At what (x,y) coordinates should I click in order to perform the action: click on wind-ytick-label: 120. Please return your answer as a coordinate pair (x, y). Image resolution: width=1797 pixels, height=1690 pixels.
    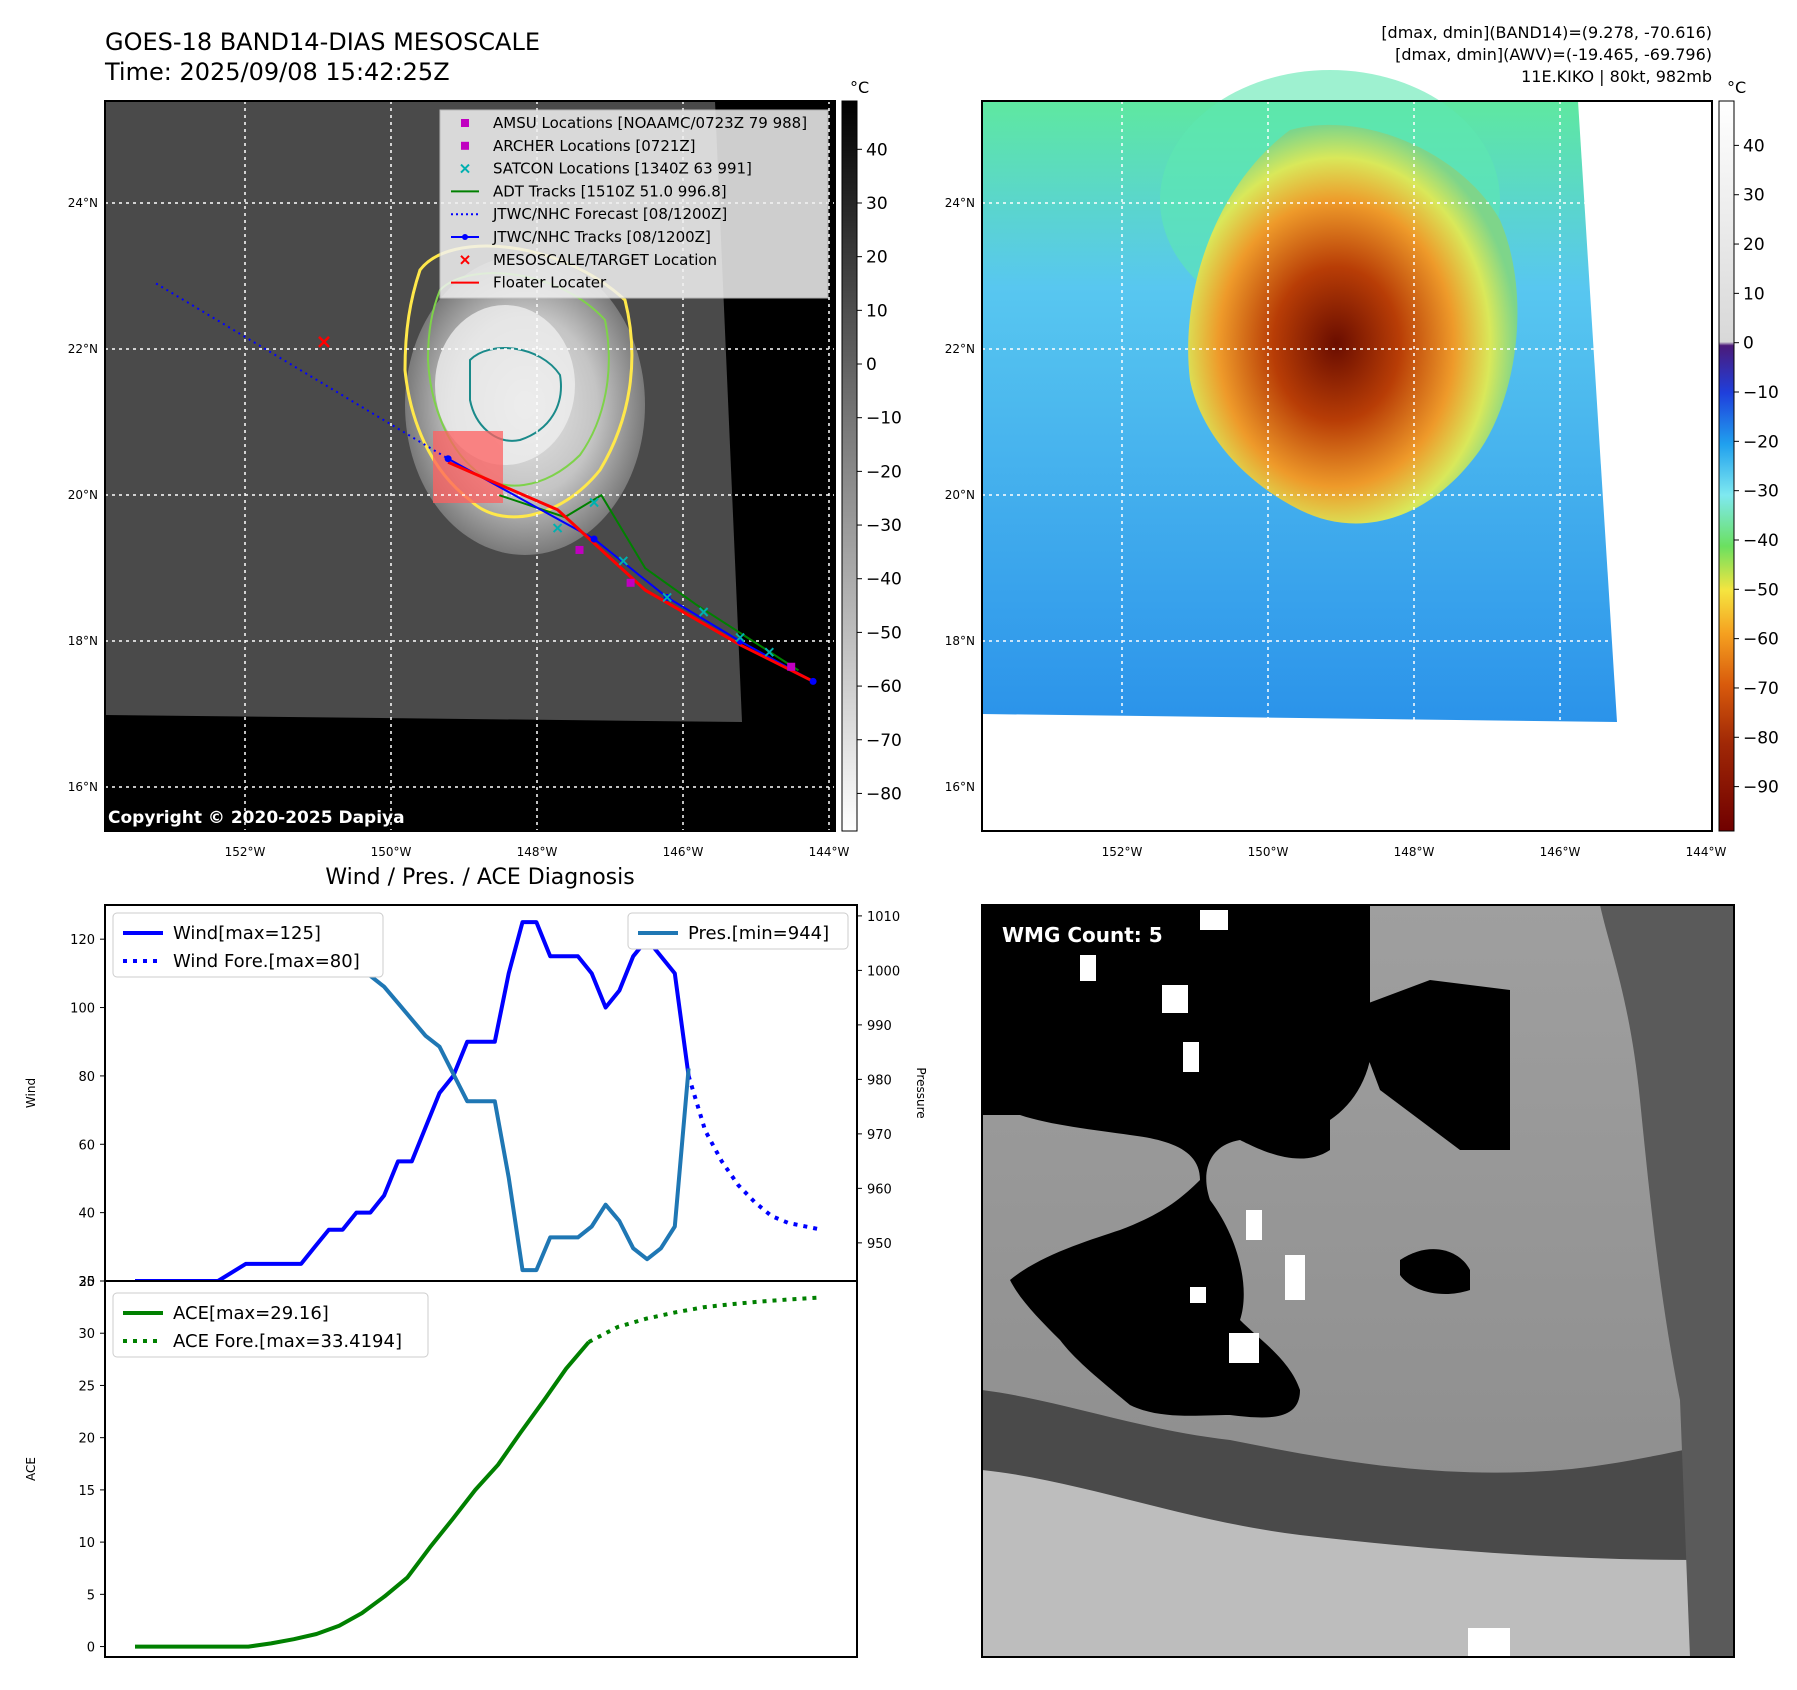
    Looking at the image, I should click on (82, 940).